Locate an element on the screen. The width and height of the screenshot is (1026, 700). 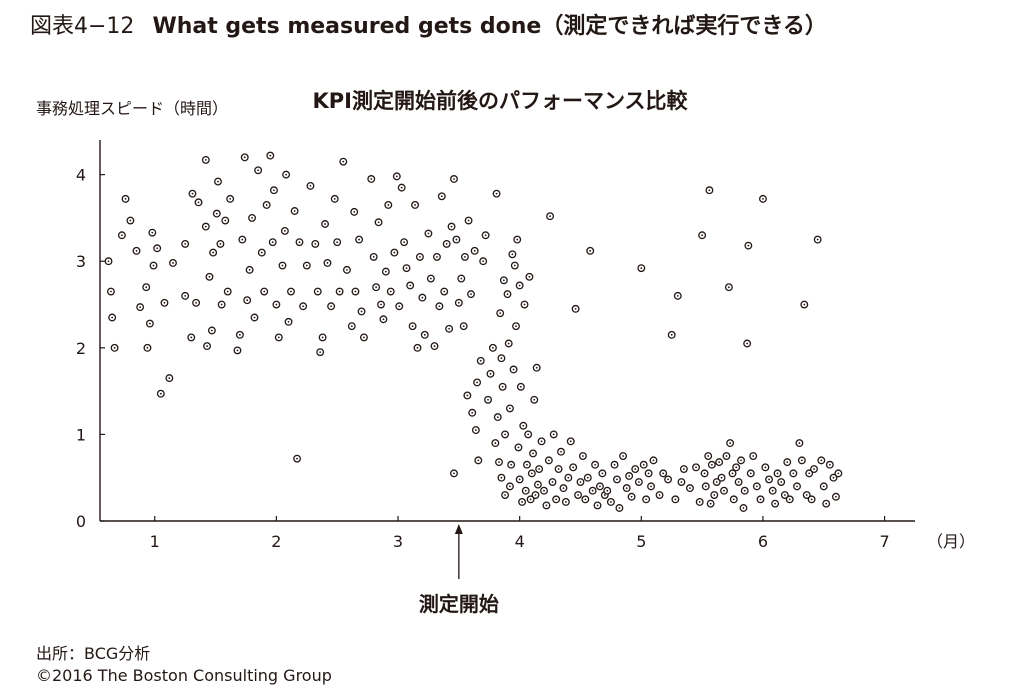
x-tick-label: 3 is located at coordinates (398, 541).